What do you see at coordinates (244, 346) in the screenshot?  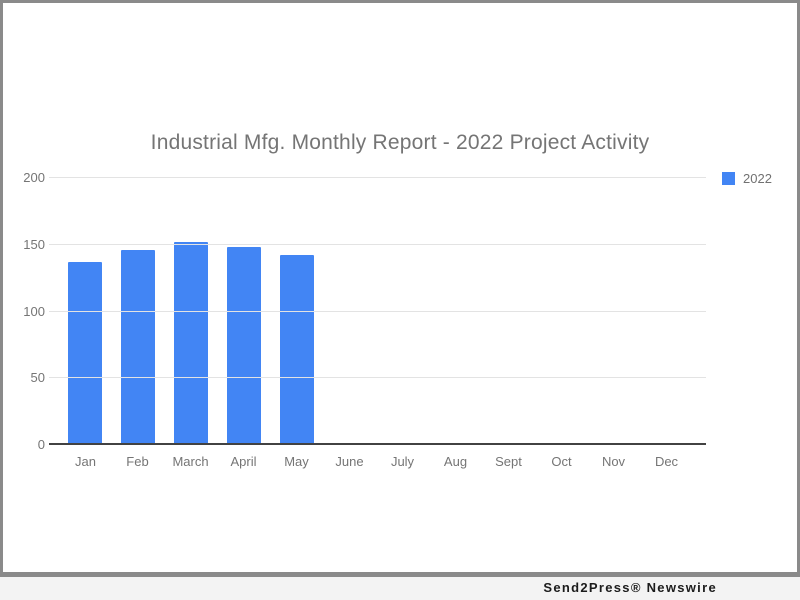 I see `bar-april` at bounding box center [244, 346].